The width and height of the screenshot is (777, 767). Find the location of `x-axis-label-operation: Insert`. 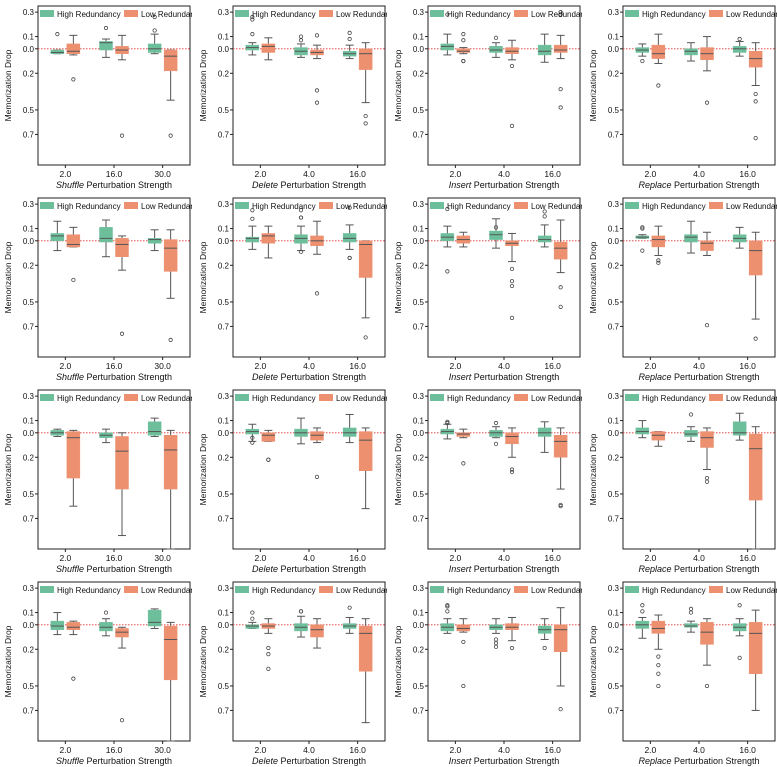

x-axis-label-operation: Insert is located at coordinates (460, 761).